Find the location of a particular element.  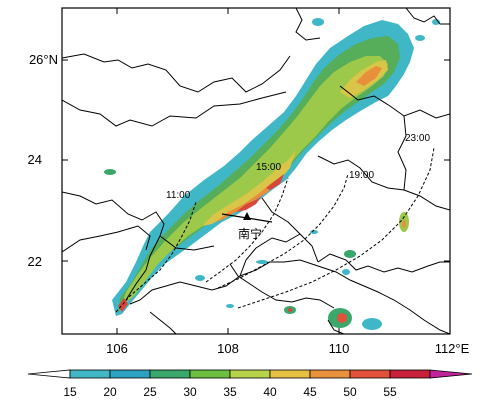

latitude-axis: 26°N 24 22 is located at coordinates (43, 160).